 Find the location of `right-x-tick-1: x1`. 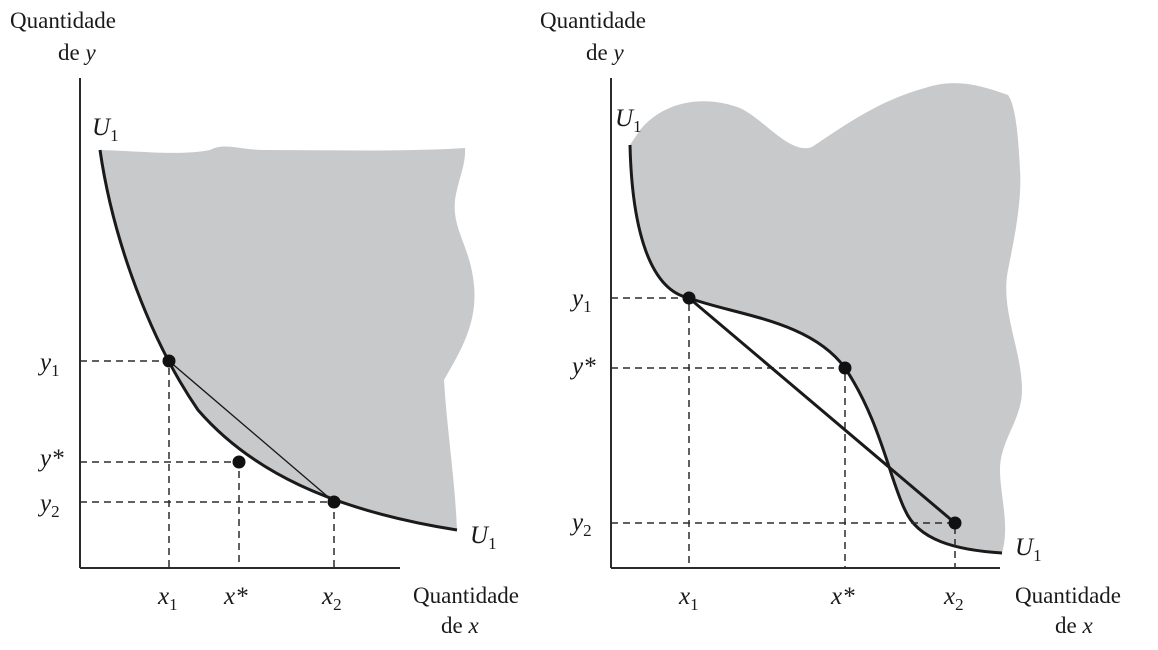

right-x-tick-1: x1 is located at coordinates (688, 598).